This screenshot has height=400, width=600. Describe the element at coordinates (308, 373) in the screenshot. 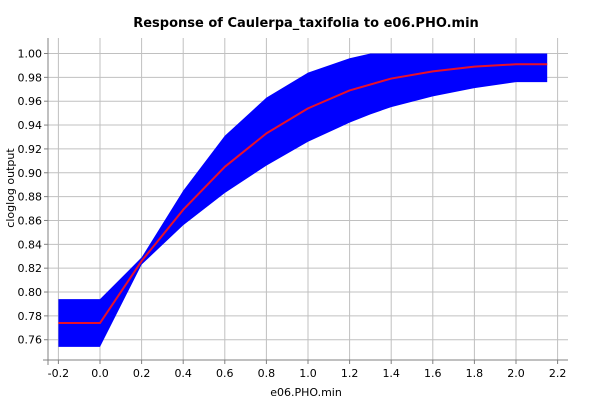

I see `x-tick-label: 1.0` at that location.